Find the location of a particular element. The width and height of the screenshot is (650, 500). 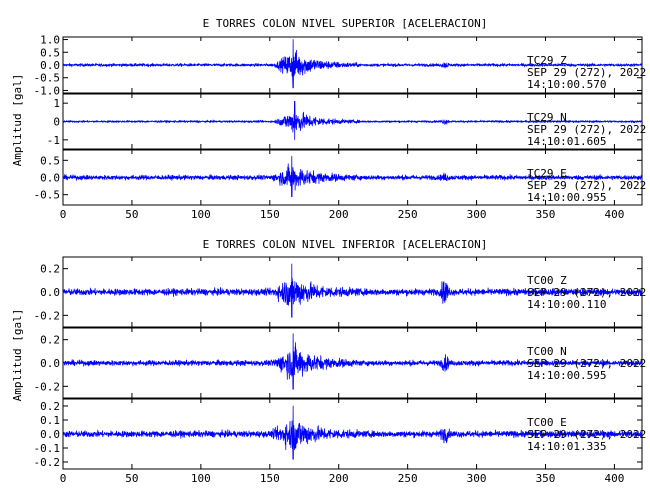

xtick-label-c1-0: 0 is located at coordinates (63, 478).